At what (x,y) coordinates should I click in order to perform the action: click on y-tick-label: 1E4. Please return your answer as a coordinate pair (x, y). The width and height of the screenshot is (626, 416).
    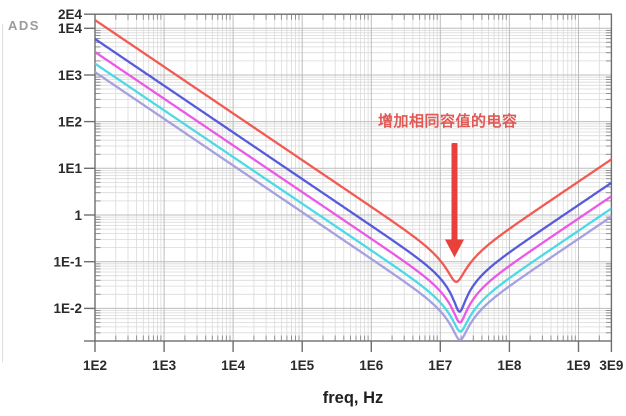
    Looking at the image, I should click on (70, 28).